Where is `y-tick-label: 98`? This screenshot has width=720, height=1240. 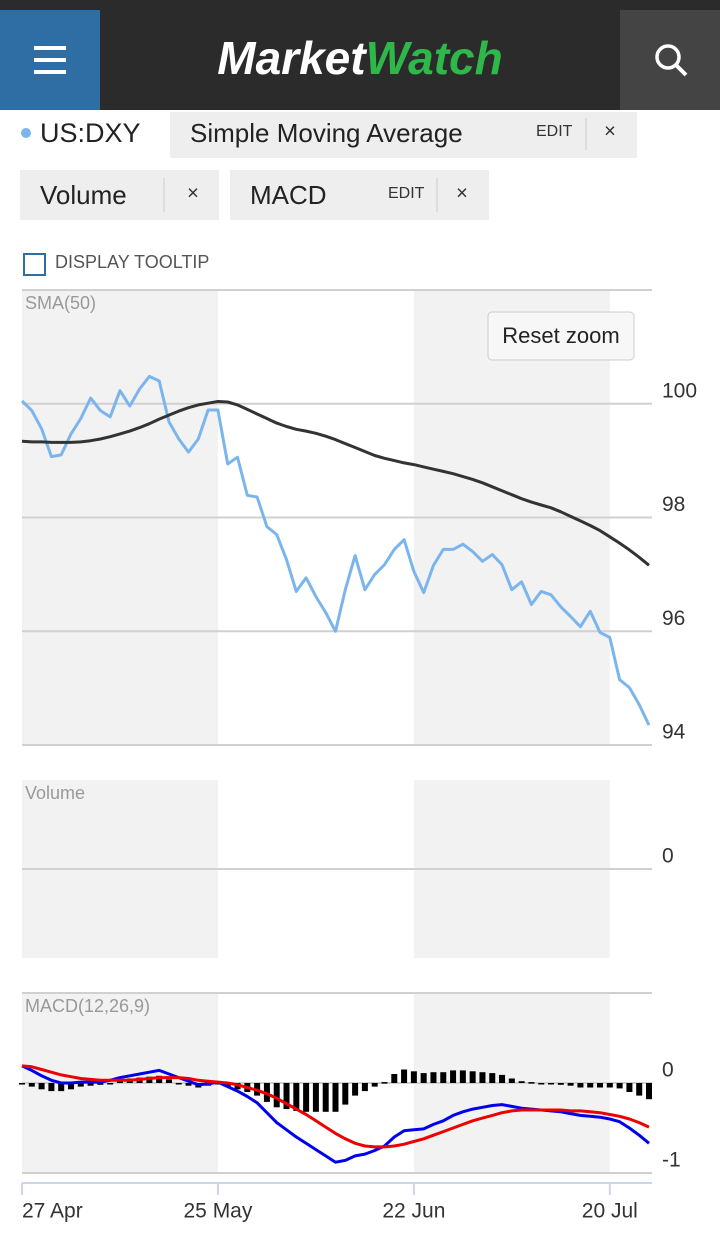
y-tick-label: 98 is located at coordinates (673, 504).